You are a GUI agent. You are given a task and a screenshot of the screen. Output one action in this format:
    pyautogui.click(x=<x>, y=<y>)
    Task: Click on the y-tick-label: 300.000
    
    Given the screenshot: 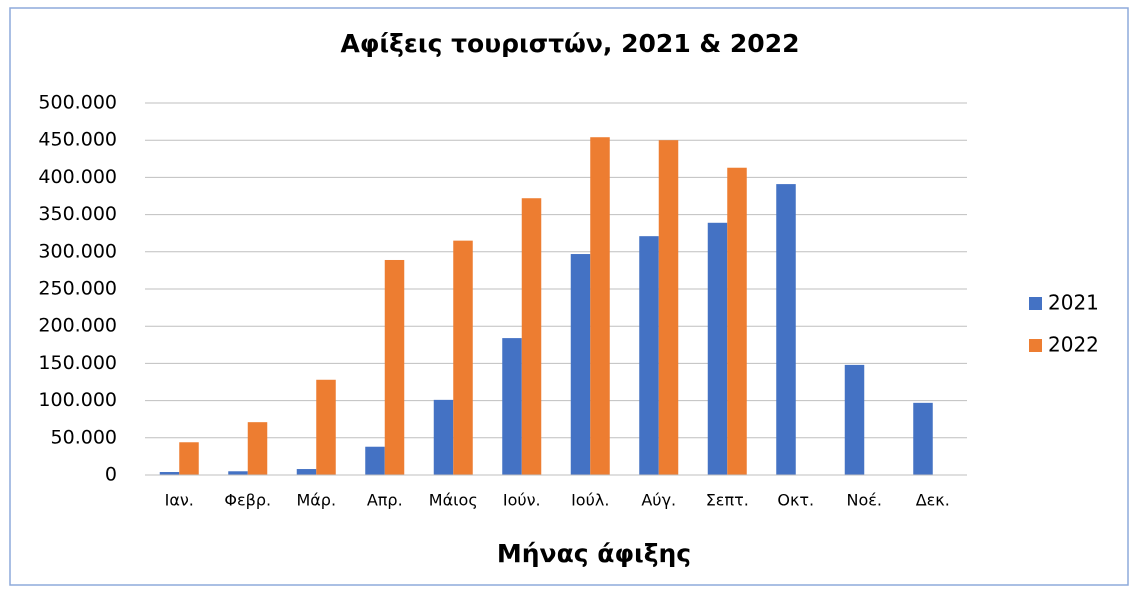 What is the action you would take?
    pyautogui.click(x=77, y=251)
    